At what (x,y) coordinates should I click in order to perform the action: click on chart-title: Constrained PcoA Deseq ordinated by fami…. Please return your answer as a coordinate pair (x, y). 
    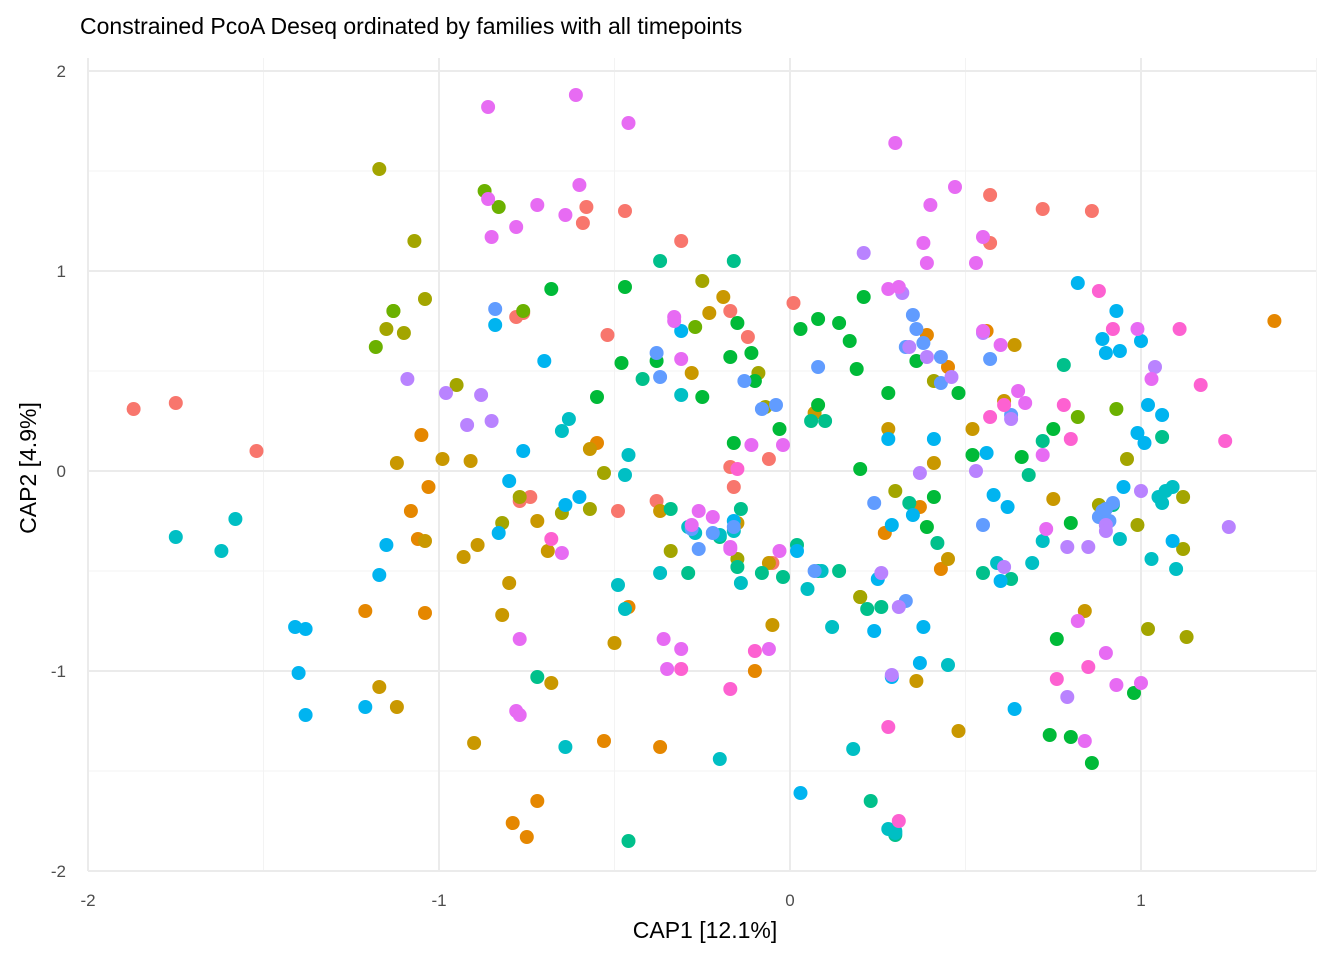
    Looking at the image, I should click on (411, 26).